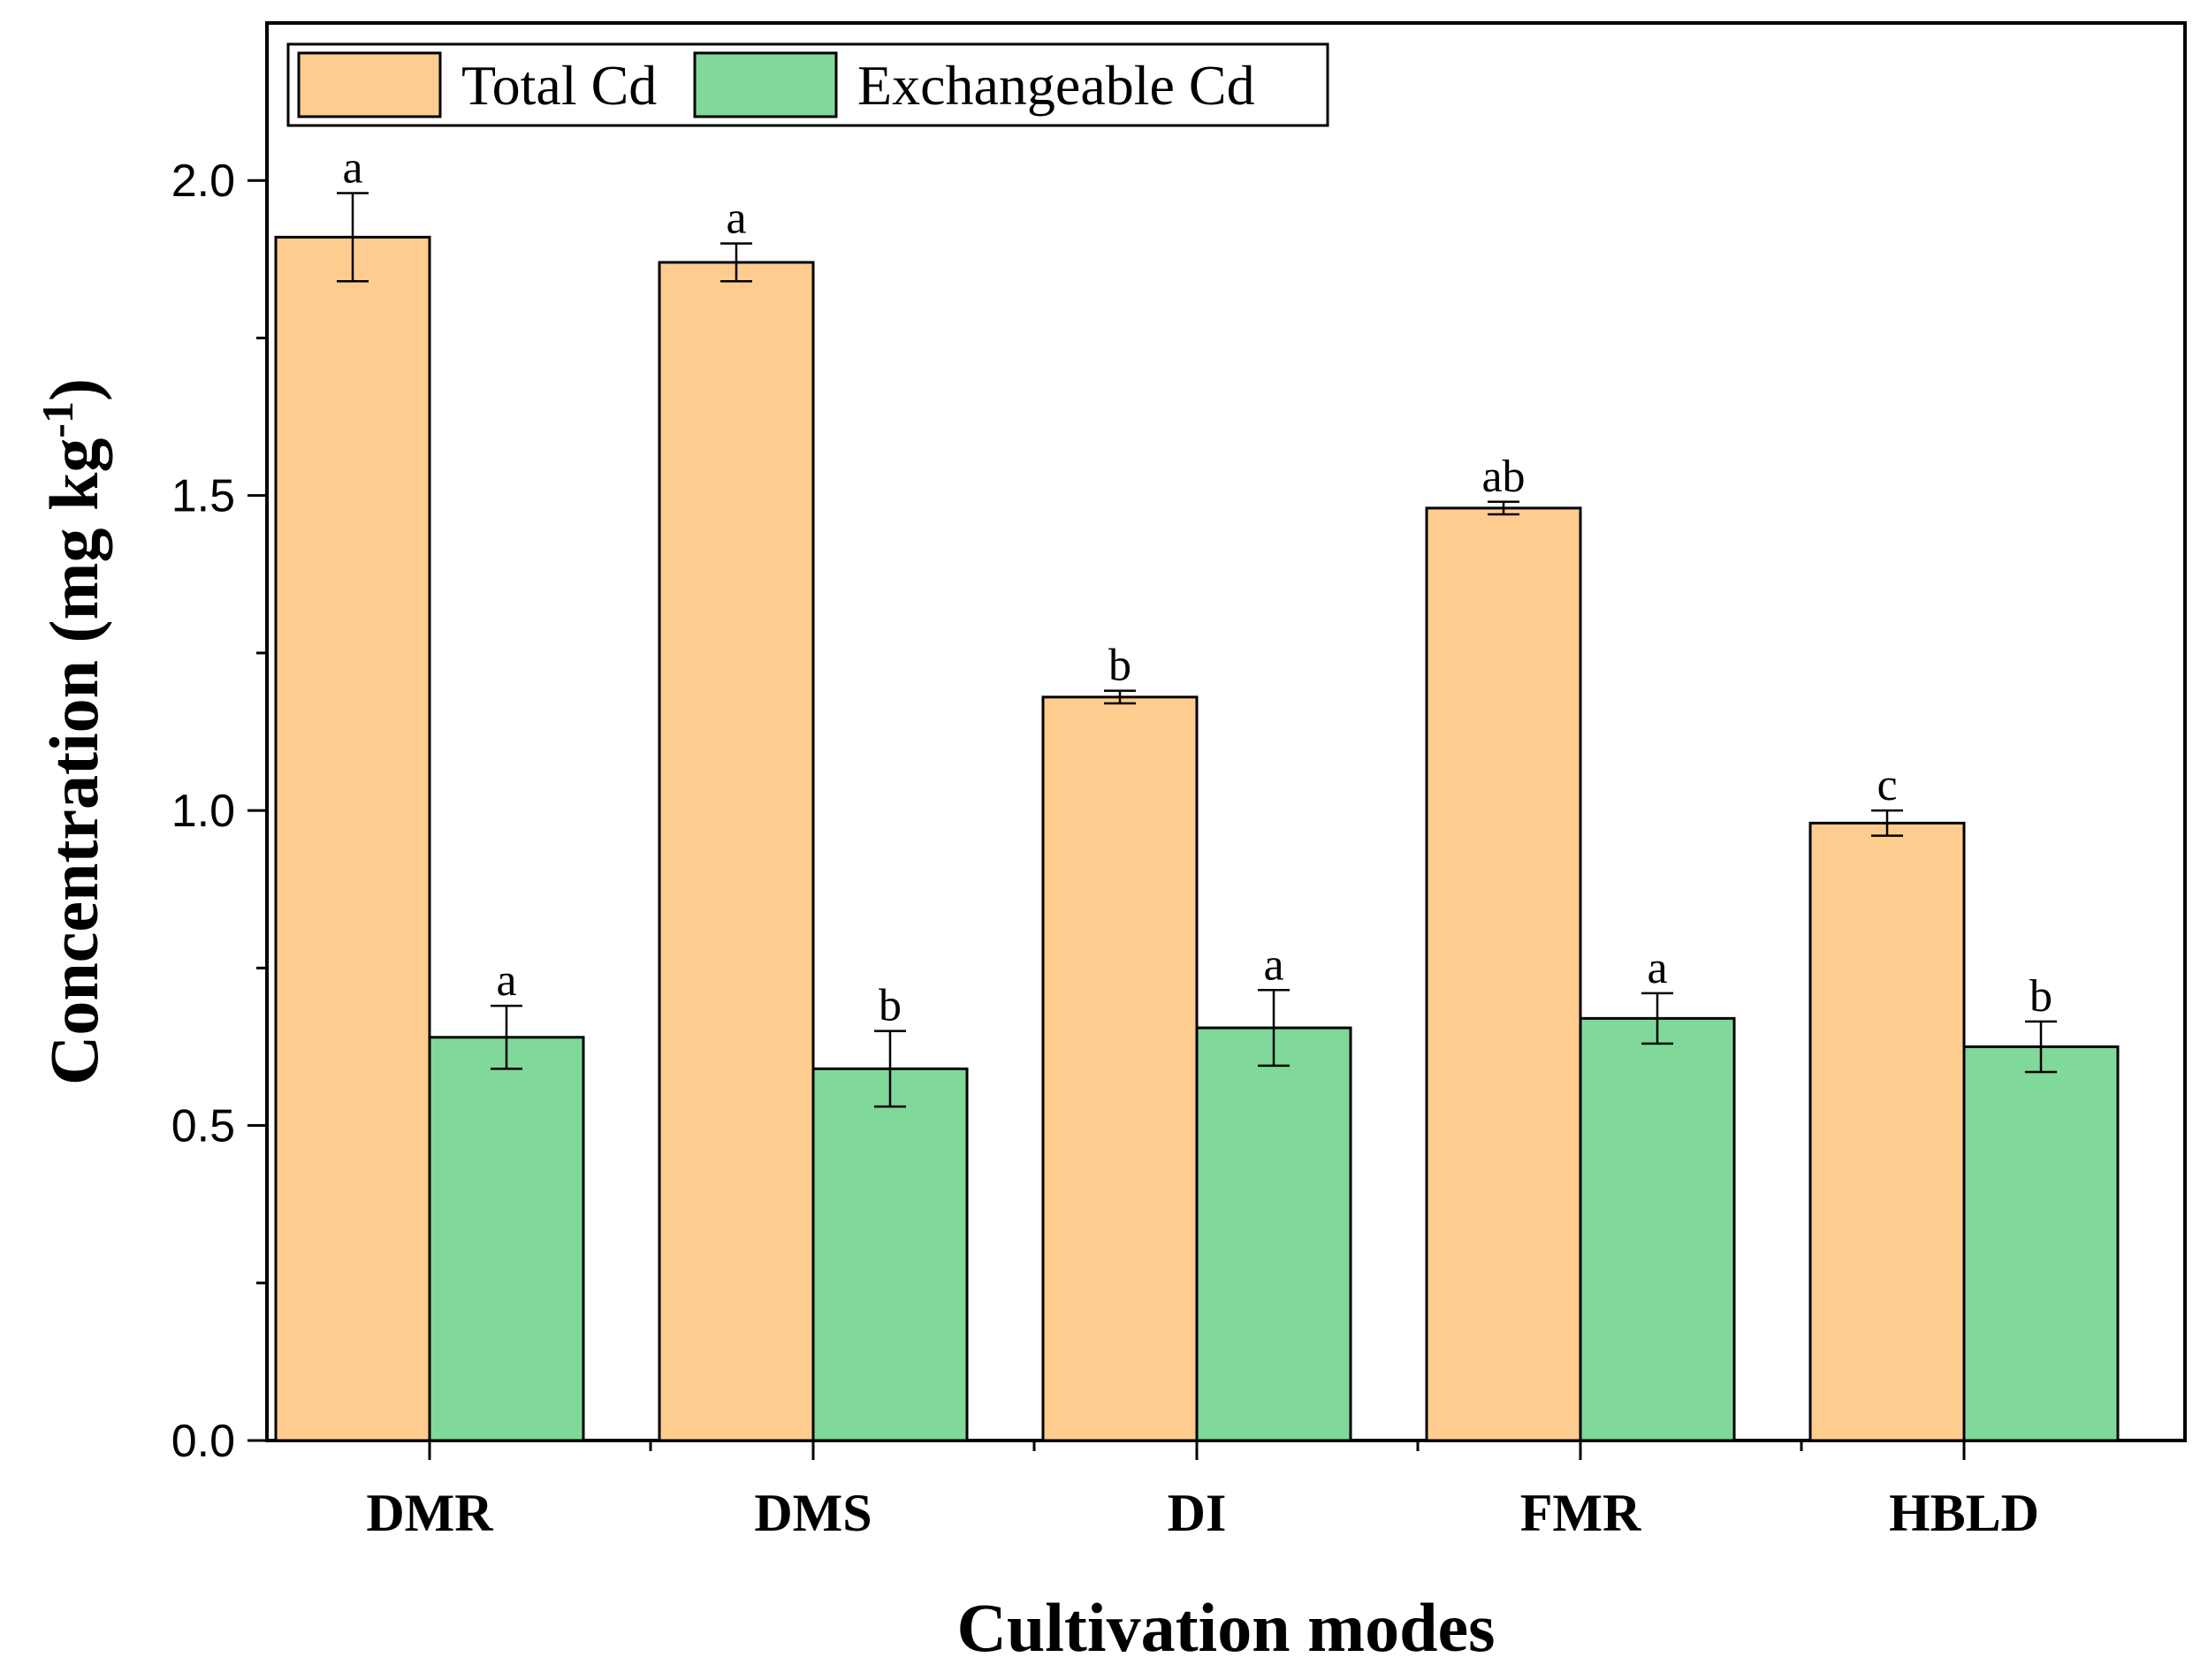 The width and height of the screenshot is (2208, 1680). Describe the element at coordinates (507, 1037) in the screenshot. I see `error-bar-exchangeable-cd-dmr` at that location.